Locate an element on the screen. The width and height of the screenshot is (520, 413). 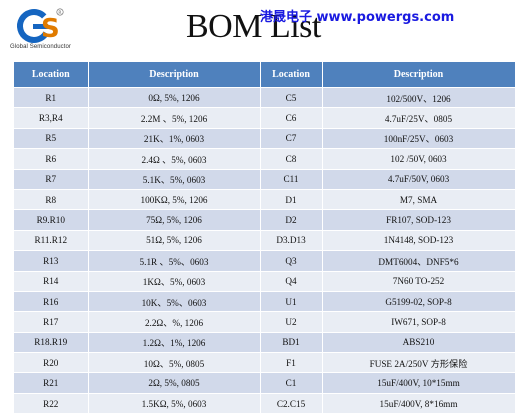
cell-location-left: R6 is located at coordinates (51, 159).